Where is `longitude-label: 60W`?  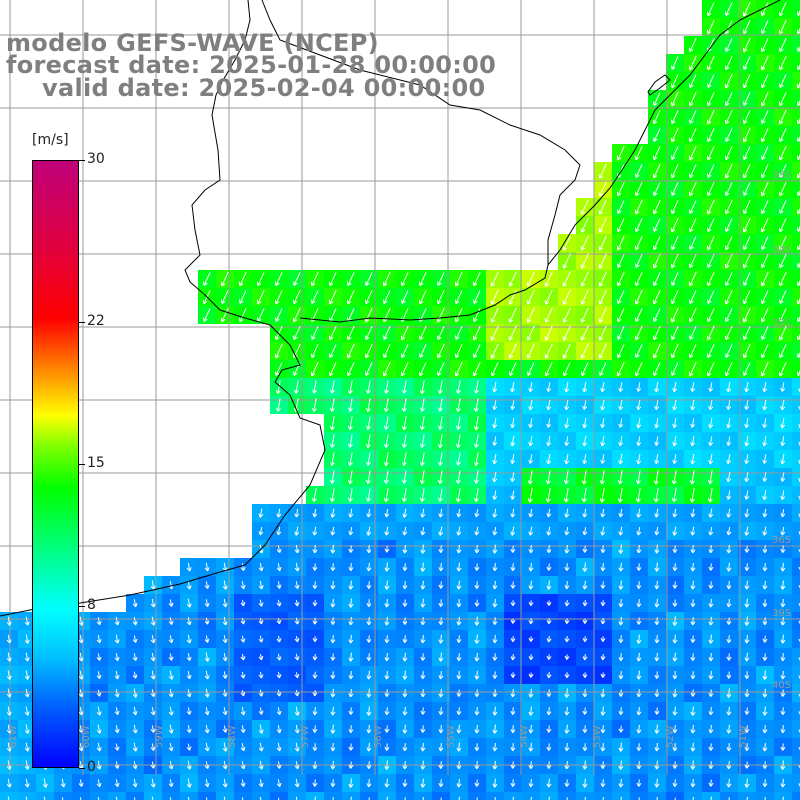 longitude-label: 60W is located at coordinates (86, 736).